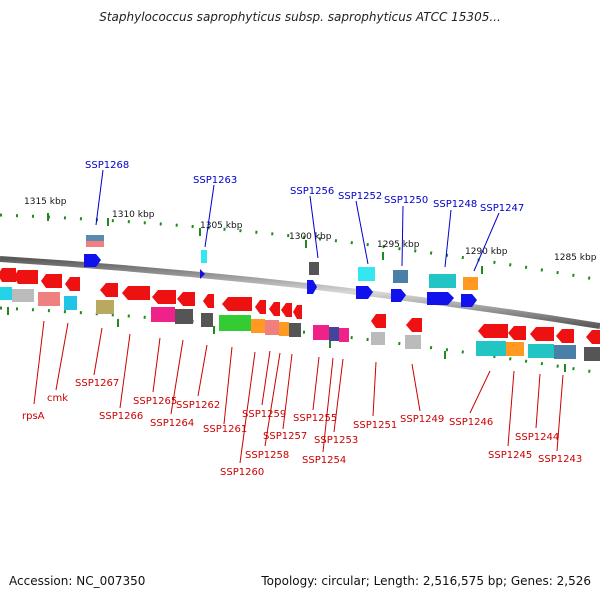 The image size is (600, 600). What do you see at coordinates (285, 436) in the screenshot?
I see `gene-label: SSP1257` at bounding box center [285, 436].